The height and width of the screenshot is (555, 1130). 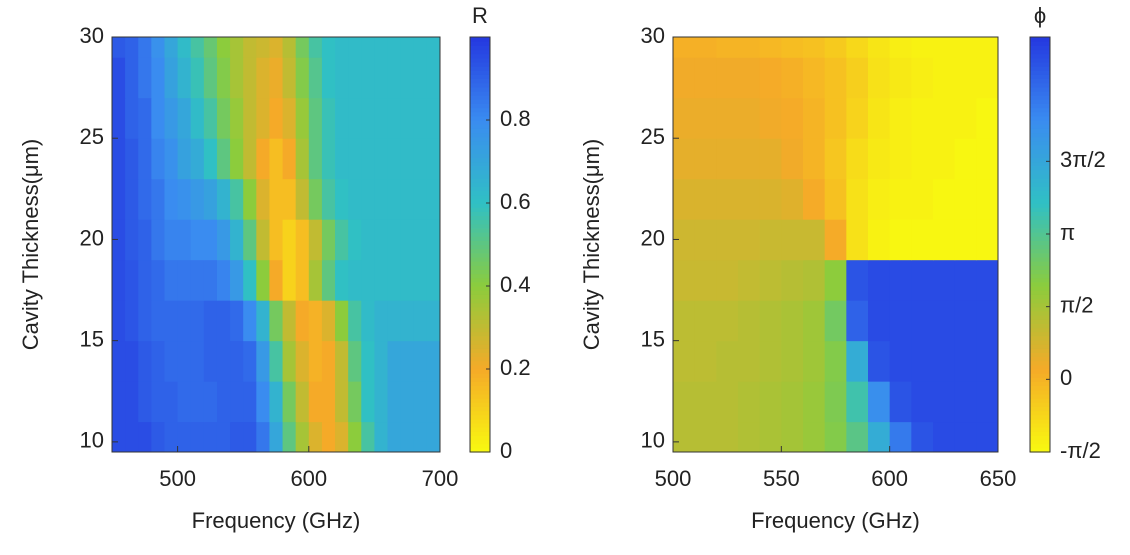 What do you see at coordinates (1080, 450) in the screenshot?
I see `colorbar-tick-label: -π/2` at bounding box center [1080, 450].